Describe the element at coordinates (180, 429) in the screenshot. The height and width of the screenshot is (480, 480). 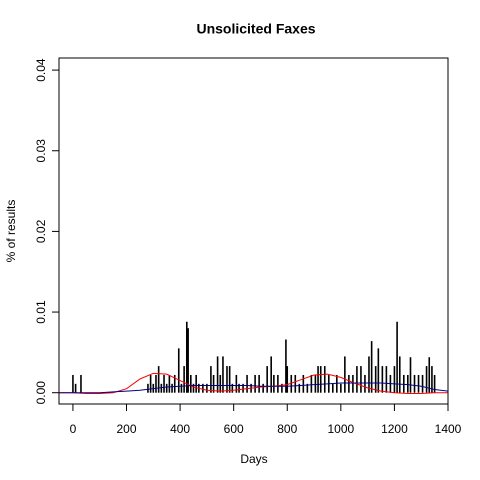
I see `x-tick-label: 400` at that location.